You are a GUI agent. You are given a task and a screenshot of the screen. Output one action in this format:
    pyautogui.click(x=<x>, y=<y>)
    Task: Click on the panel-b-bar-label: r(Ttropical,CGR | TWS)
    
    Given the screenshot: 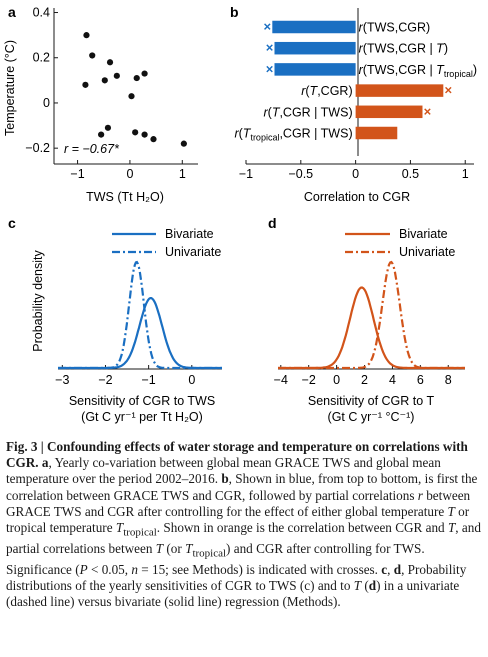 What is the action you would take?
    pyautogui.click(x=293, y=135)
    